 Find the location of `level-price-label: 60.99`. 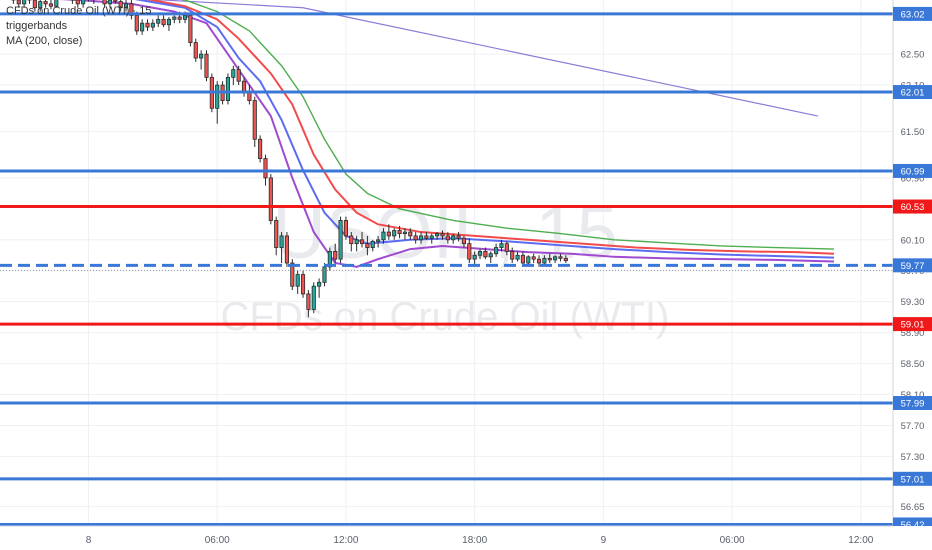

level-price-label: 60.99 is located at coordinates (913, 171).